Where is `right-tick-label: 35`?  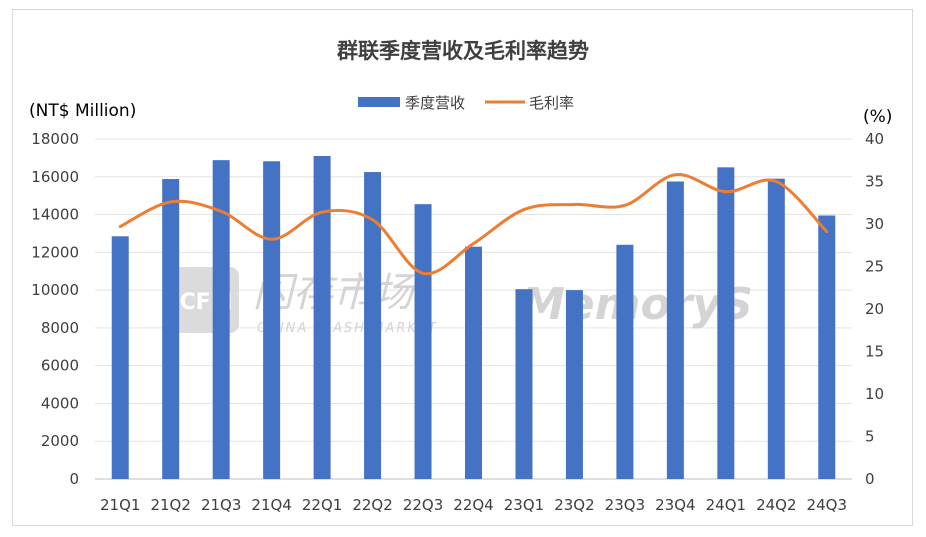 right-tick-label: 35 is located at coordinates (874, 182).